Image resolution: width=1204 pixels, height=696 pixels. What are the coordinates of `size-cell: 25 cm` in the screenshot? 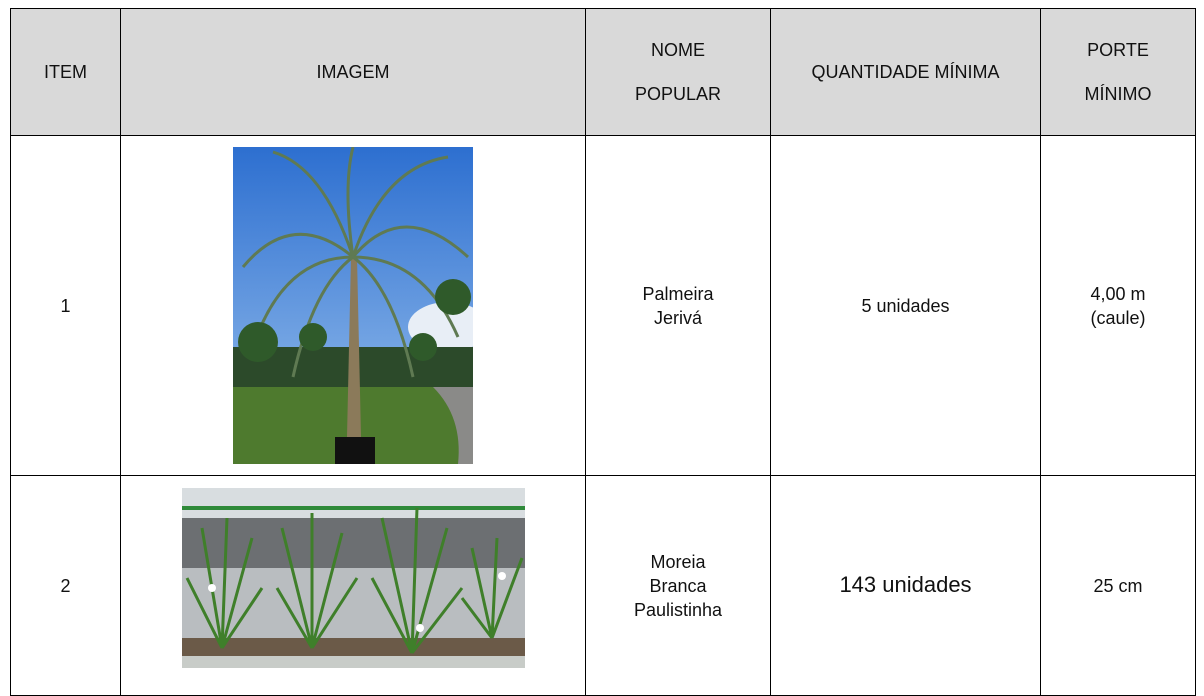 It's located at (1118, 585).